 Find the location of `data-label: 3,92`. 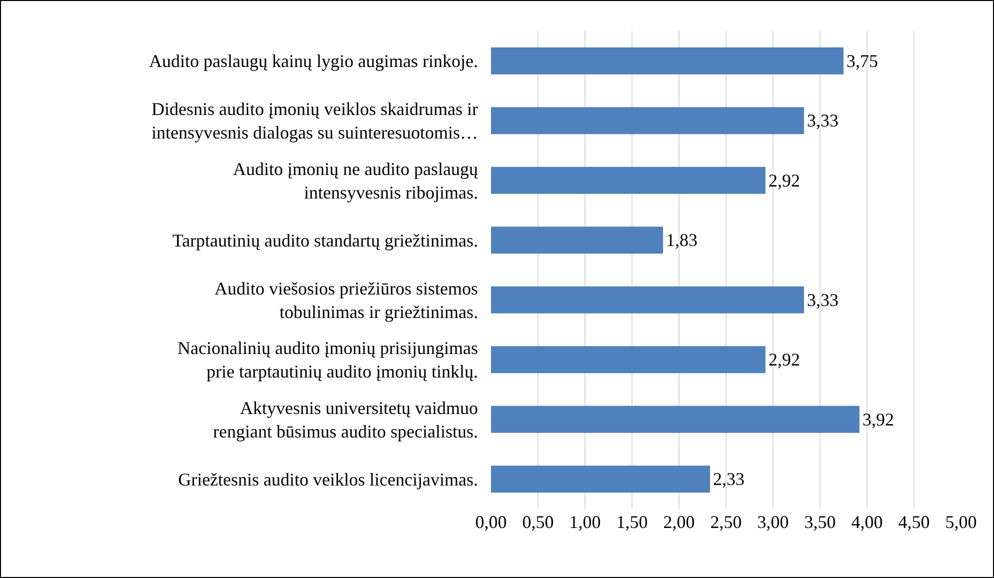

data-label: 3,92 is located at coordinates (878, 419).